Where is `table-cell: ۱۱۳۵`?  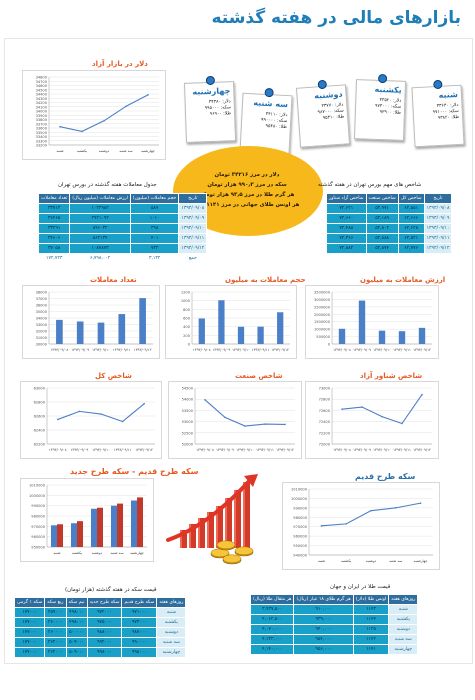 table-cell: ۱۱۳۵ is located at coordinates (371, 629).